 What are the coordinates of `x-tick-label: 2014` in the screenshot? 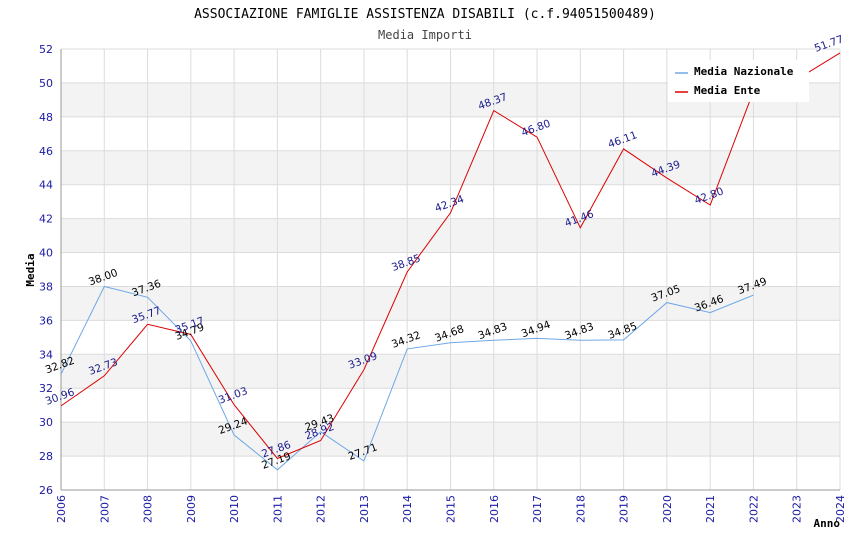 It's located at (407, 509).